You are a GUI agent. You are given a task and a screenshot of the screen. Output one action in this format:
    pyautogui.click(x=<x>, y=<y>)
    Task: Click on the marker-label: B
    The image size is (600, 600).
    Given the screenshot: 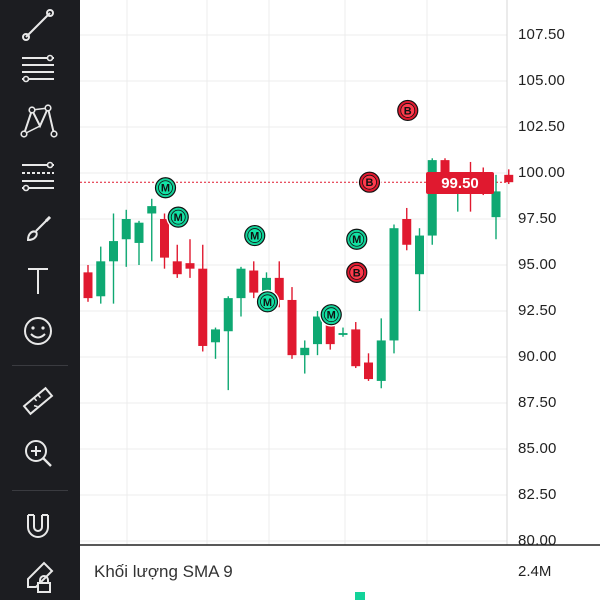 What is the action you would take?
    pyautogui.click(x=370, y=183)
    